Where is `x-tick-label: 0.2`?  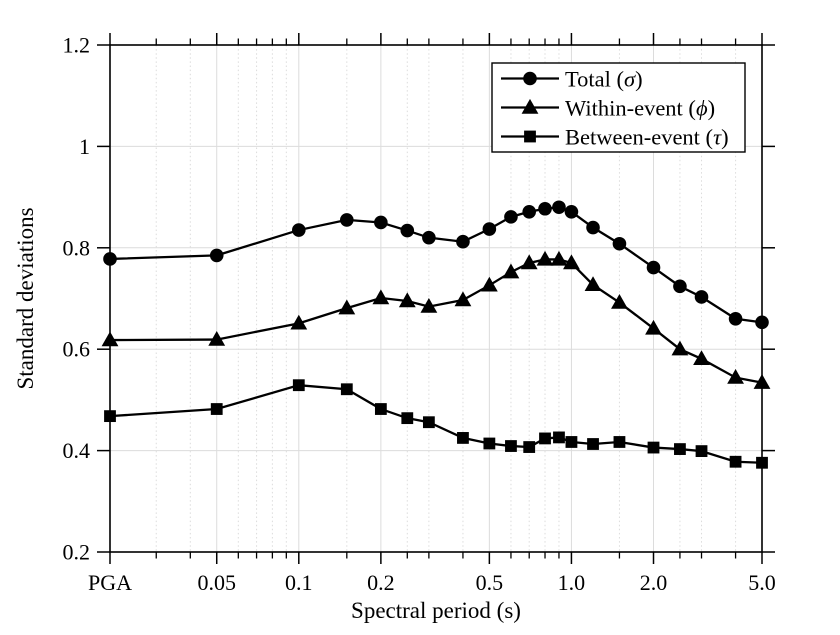
x-tick-label: 0.2 is located at coordinates (381, 582).